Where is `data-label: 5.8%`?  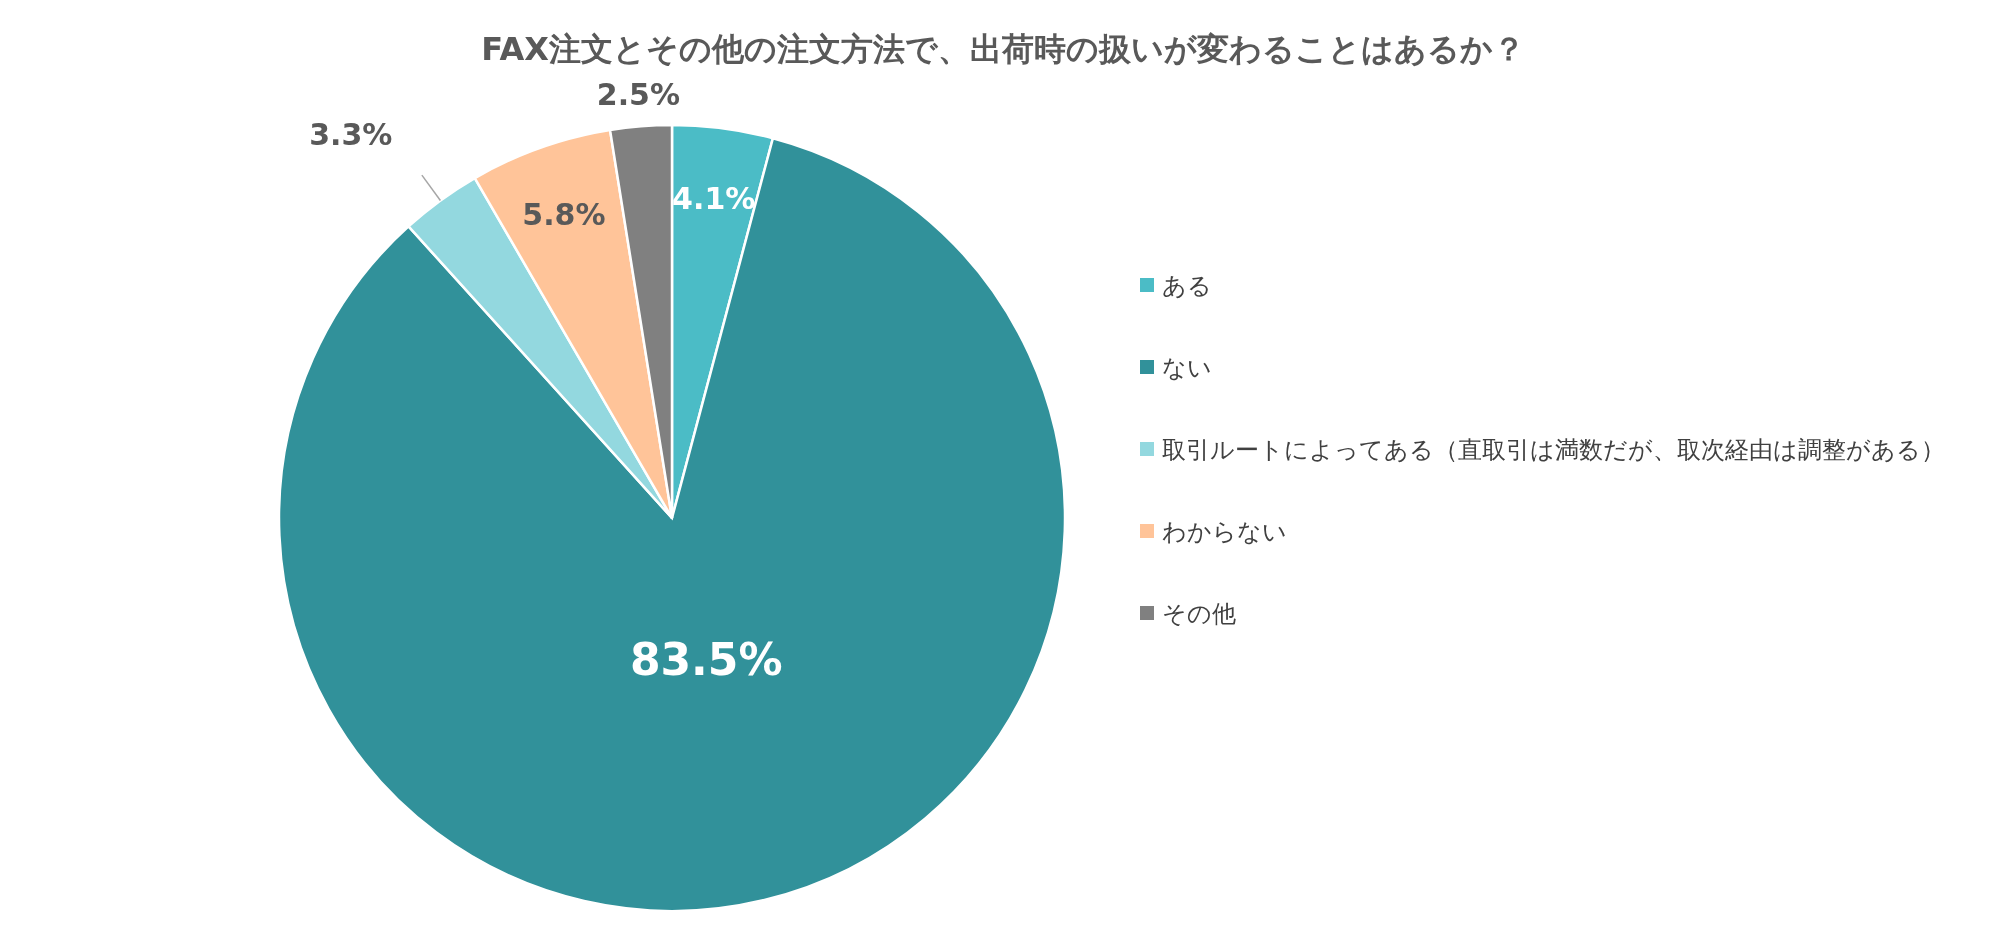
data-label: 5.8% is located at coordinates (564, 214).